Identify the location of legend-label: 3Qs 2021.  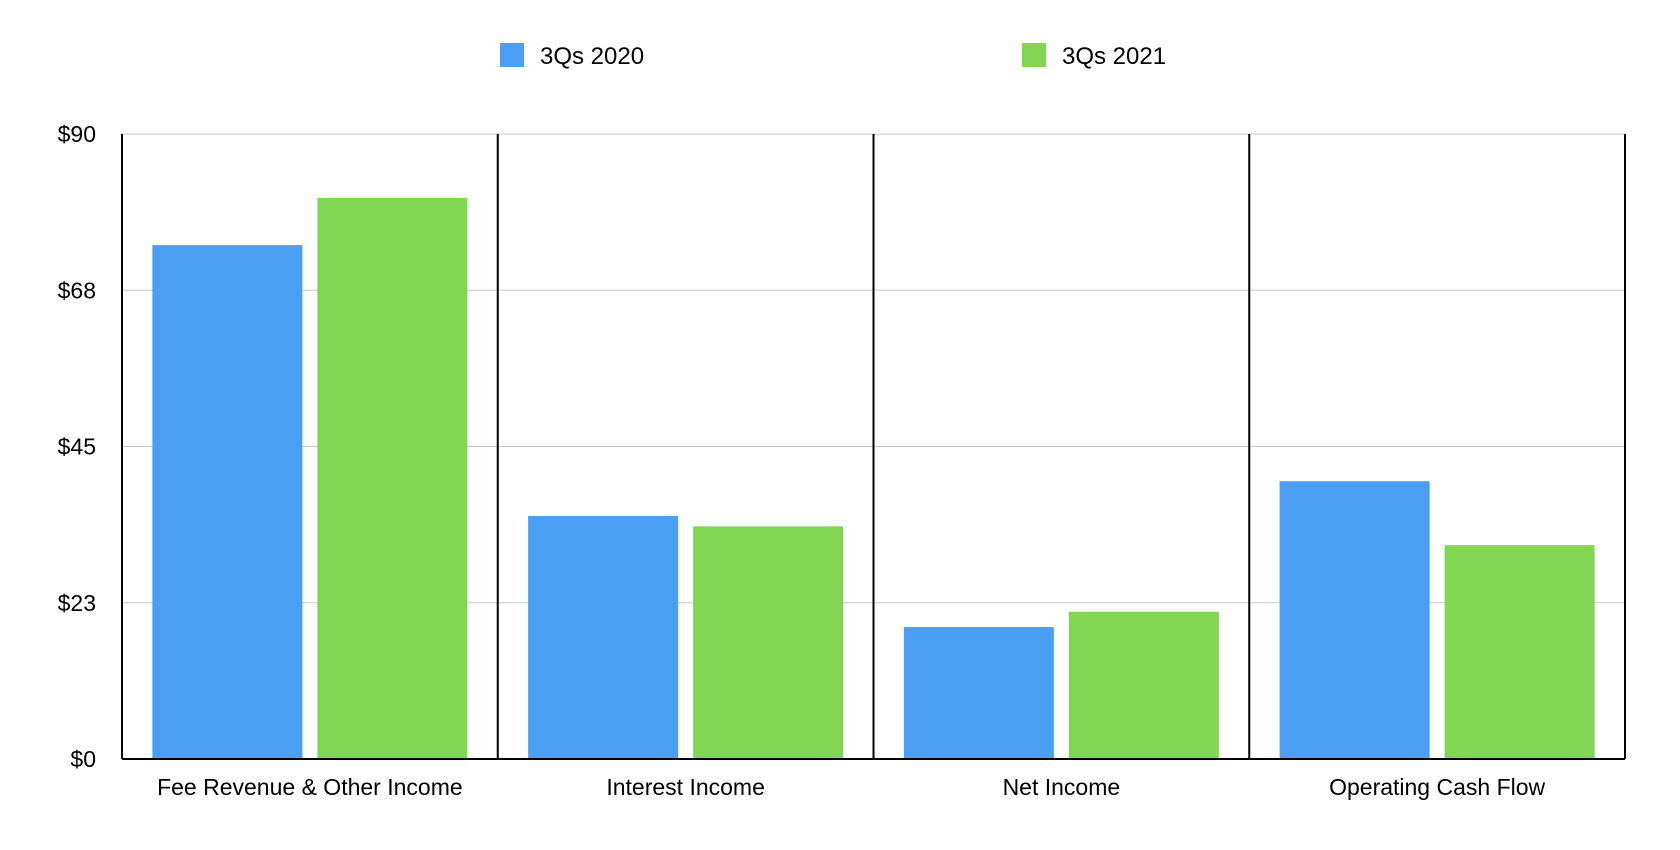
(1114, 56).